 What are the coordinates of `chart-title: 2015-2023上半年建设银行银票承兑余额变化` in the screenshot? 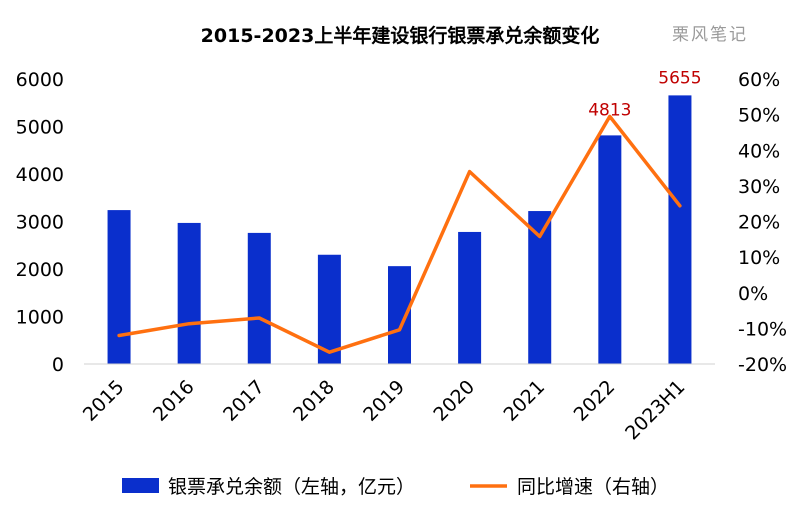 It's located at (400, 35).